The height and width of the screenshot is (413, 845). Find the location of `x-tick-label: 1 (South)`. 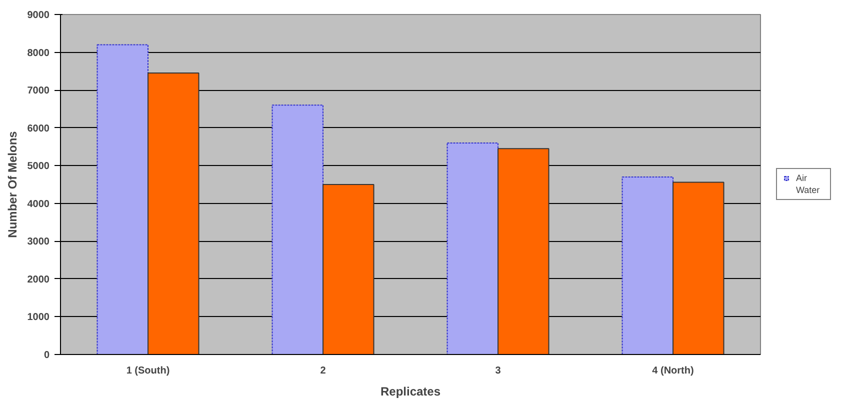

x-tick-label: 1 (South) is located at coordinates (148, 371).